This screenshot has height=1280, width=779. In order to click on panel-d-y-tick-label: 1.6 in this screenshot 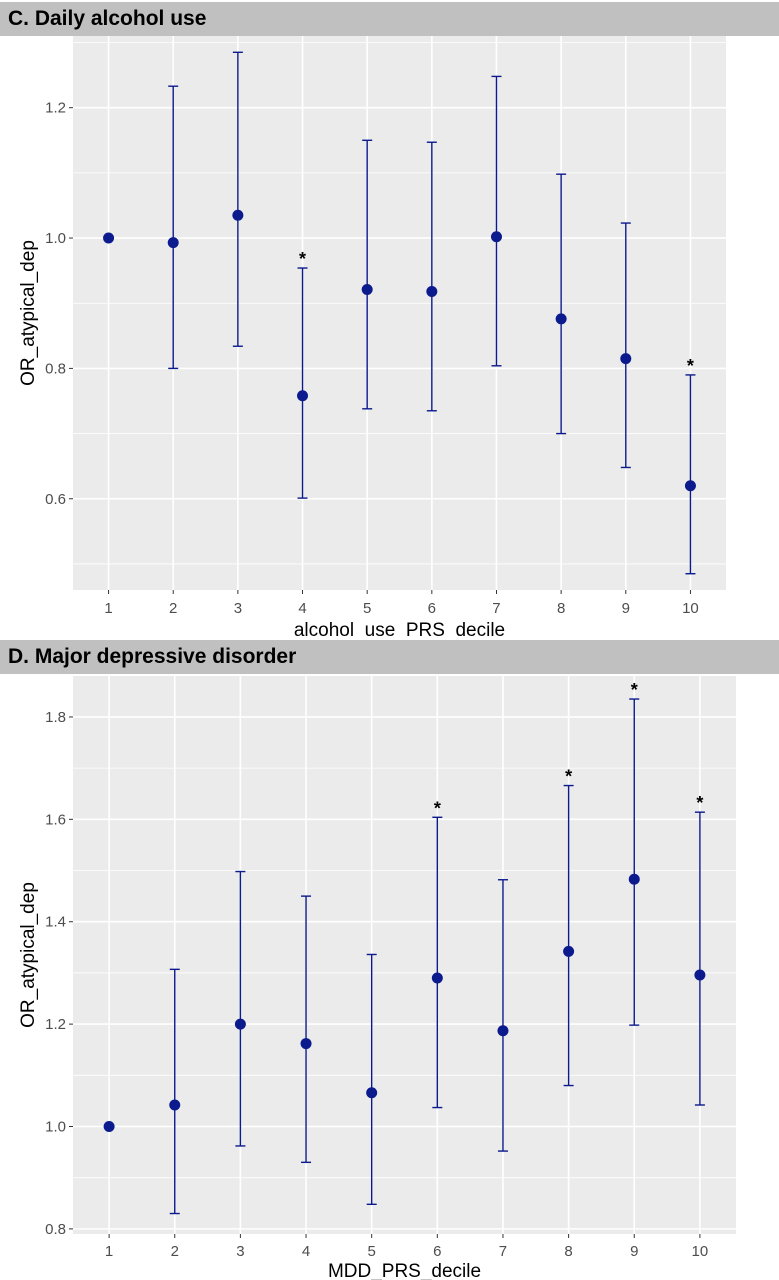, I will do `click(55, 819)`.